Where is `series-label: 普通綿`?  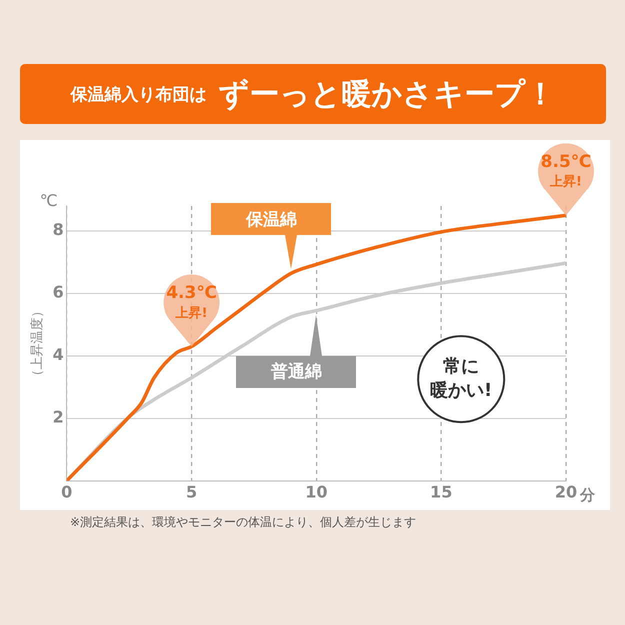 series-label: 普通綿 is located at coordinates (296, 372).